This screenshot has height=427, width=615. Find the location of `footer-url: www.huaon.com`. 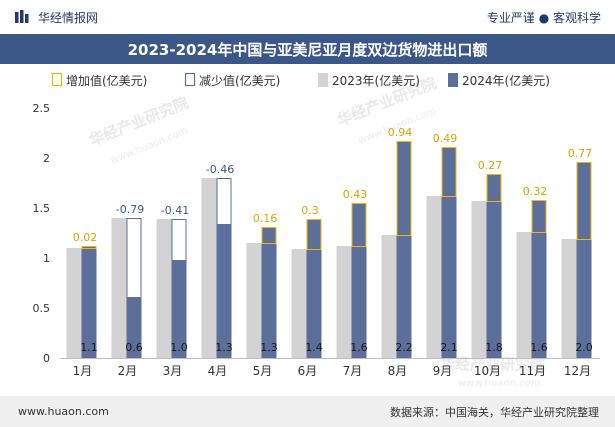

footer-url: www.huaon.com is located at coordinates (63, 411).